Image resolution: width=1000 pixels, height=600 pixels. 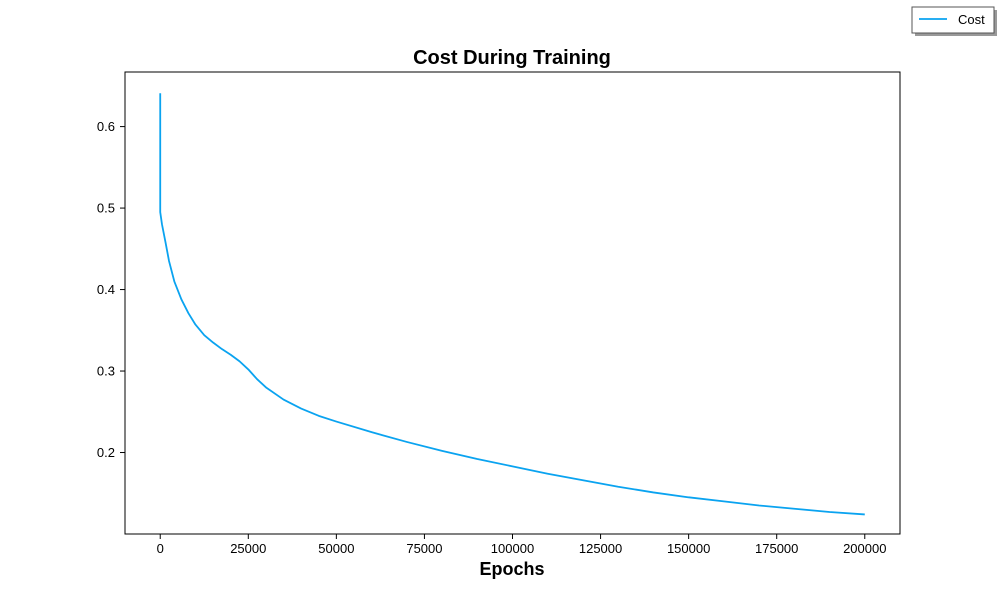 I want to click on y-tick-label: 0.3, so click(x=106, y=371).